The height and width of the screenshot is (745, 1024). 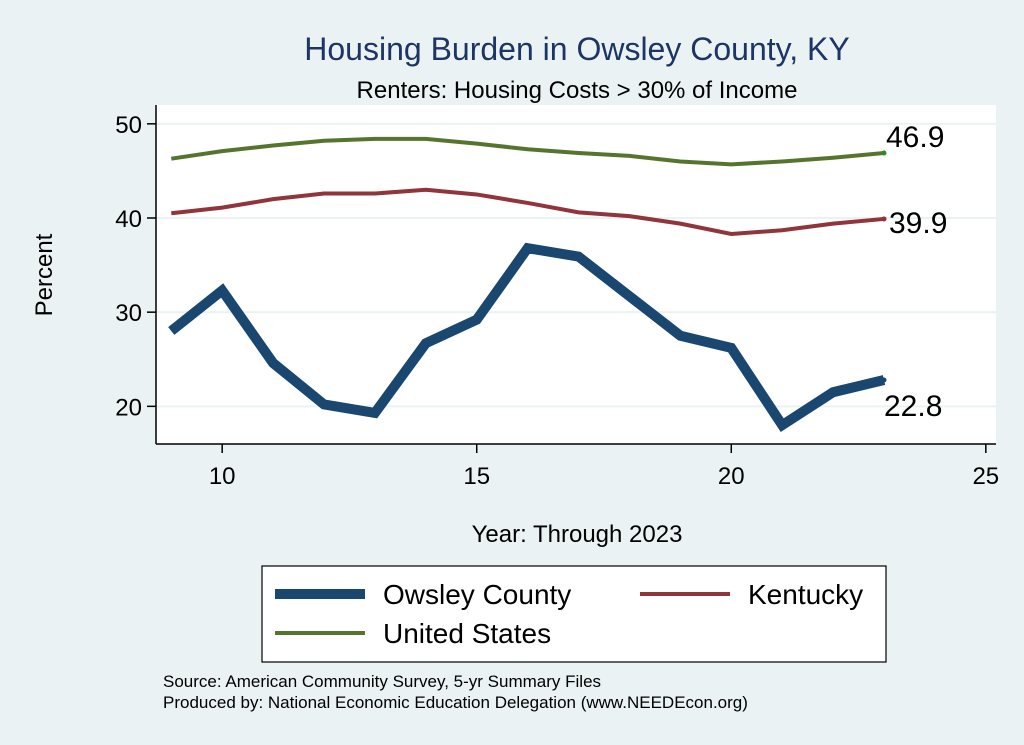 What do you see at coordinates (128, 313) in the screenshot?
I see `y-tick-label-30: 30` at bounding box center [128, 313].